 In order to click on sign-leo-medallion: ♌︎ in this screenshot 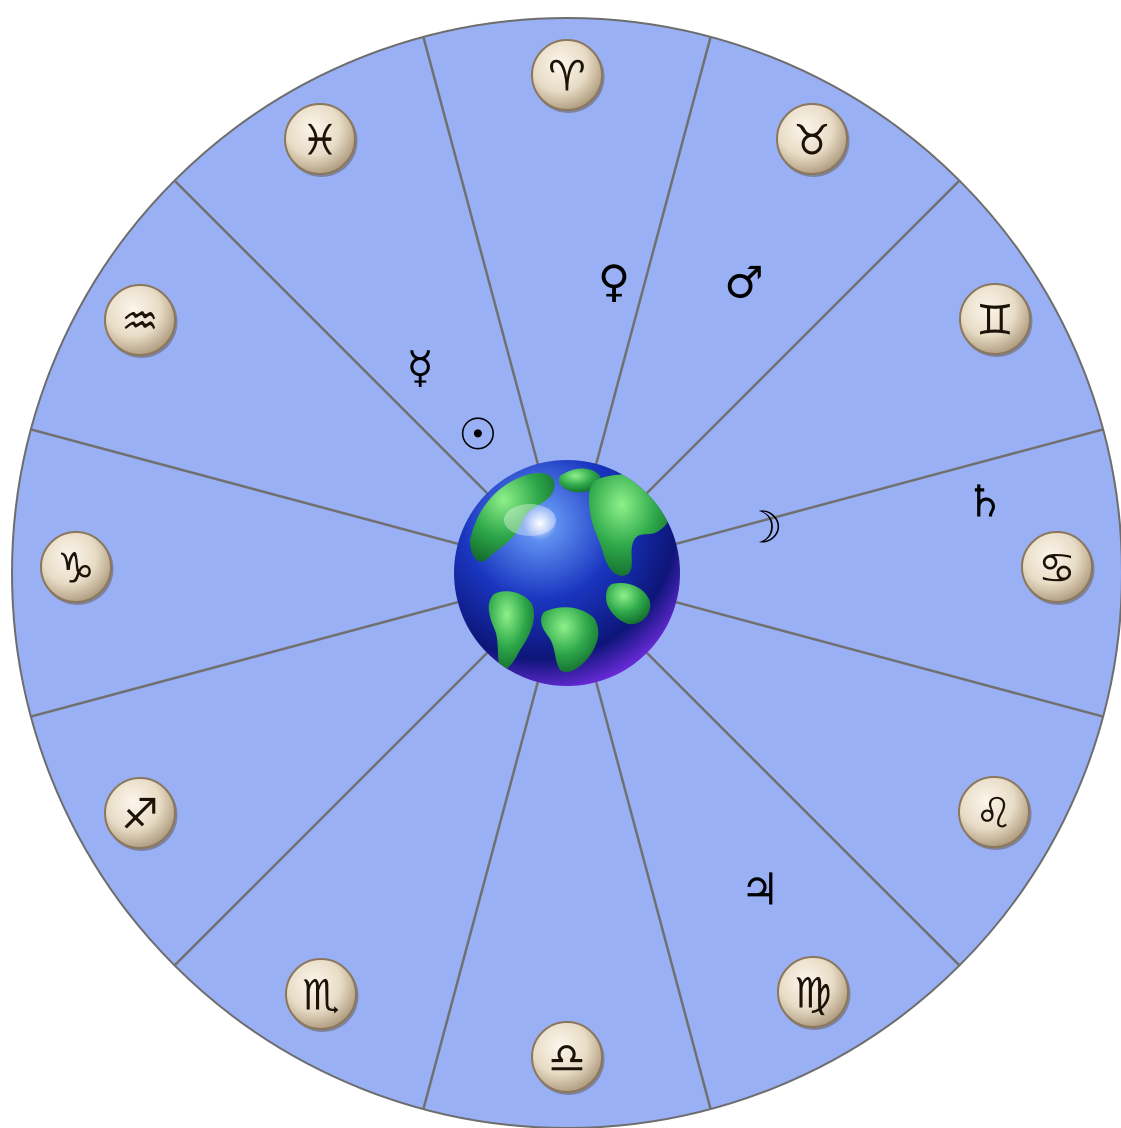, I will do `click(995, 813)`.